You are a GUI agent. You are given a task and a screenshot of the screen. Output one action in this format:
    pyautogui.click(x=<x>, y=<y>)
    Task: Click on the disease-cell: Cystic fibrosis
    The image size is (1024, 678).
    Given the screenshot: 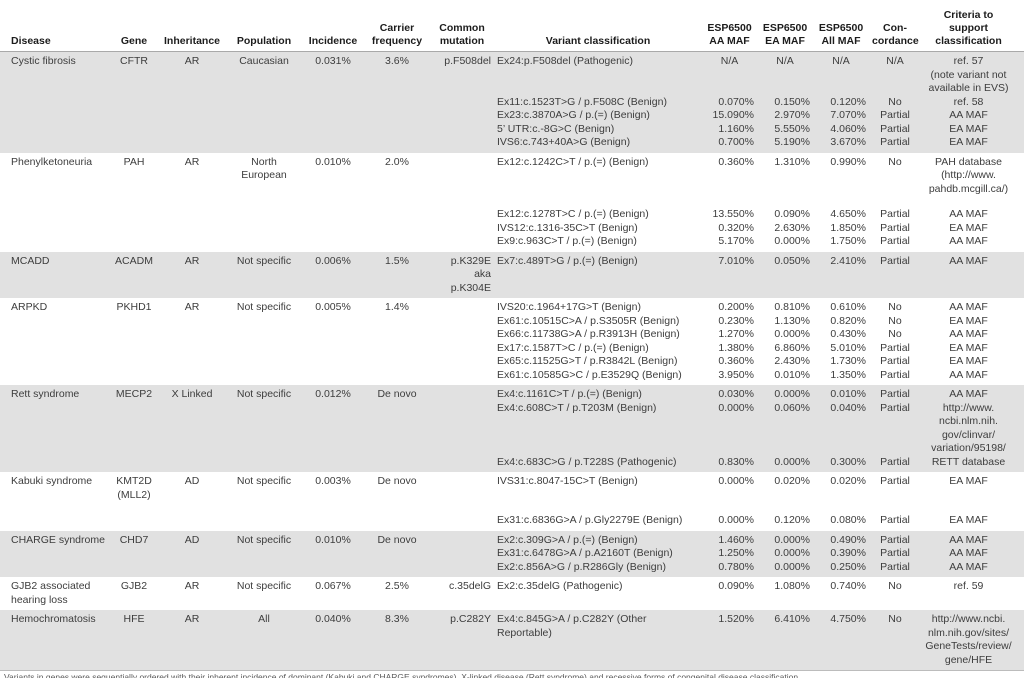 What is the action you would take?
    pyautogui.click(x=43, y=61)
    